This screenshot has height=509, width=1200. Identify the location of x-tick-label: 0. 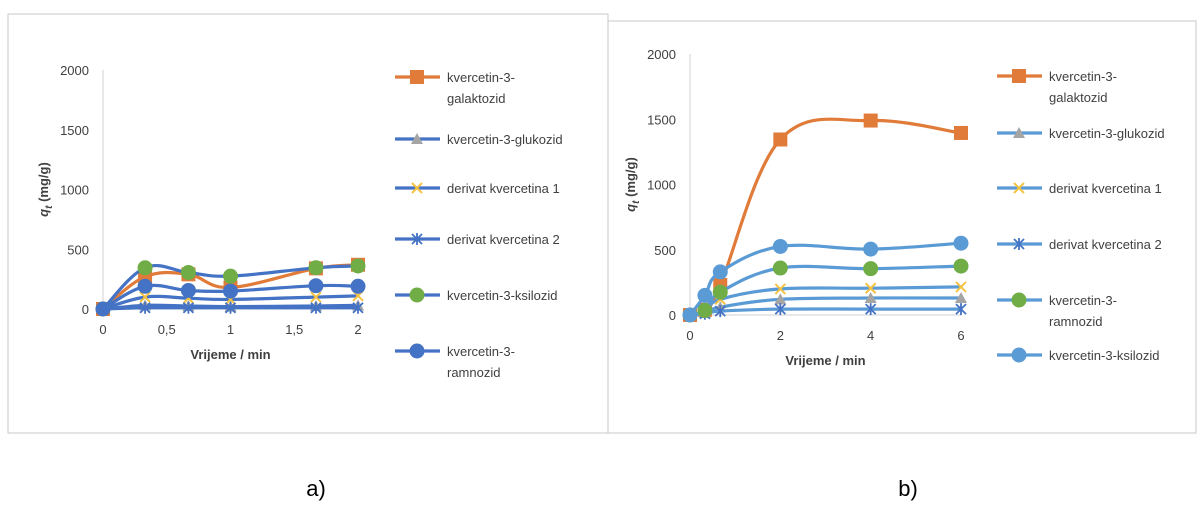
(689, 335).